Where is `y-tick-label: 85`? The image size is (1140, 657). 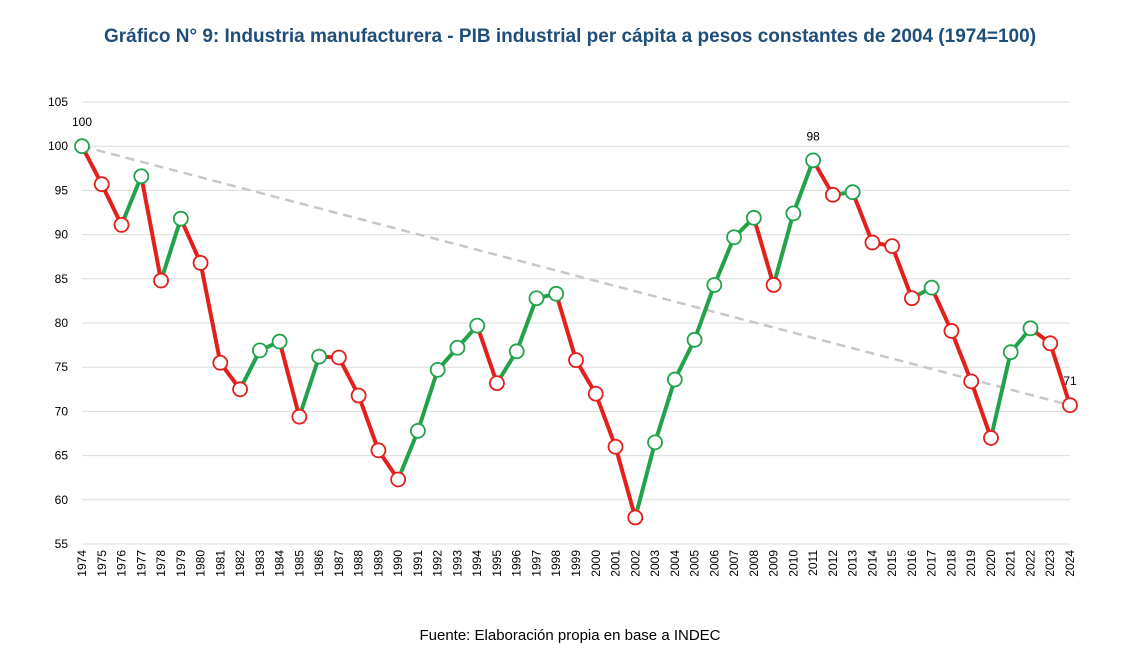
y-tick-label: 85 is located at coordinates (62, 279).